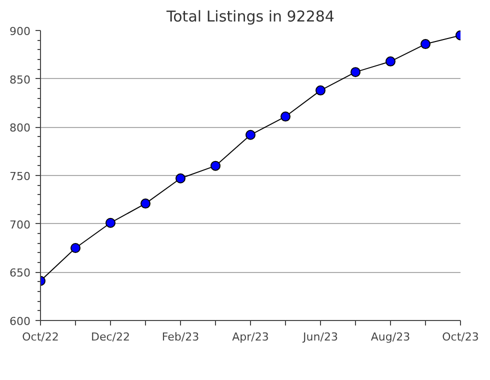 Image resolution: width=490 pixels, height=380 pixels. What do you see at coordinates (110, 337) in the screenshot?
I see `x-tick-label: Dec/22` at bounding box center [110, 337].